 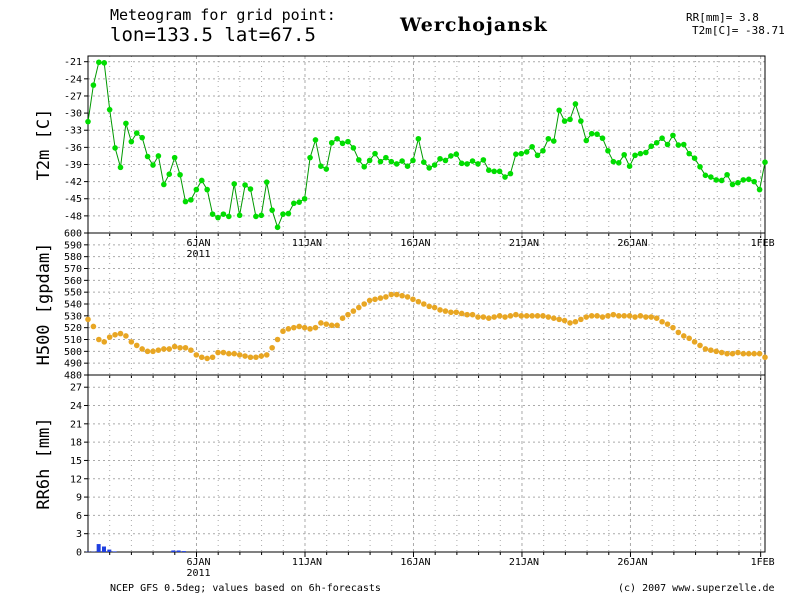 What do you see at coordinates (73, 376) in the screenshot?
I see `y-tick-label: 480` at bounding box center [73, 376].